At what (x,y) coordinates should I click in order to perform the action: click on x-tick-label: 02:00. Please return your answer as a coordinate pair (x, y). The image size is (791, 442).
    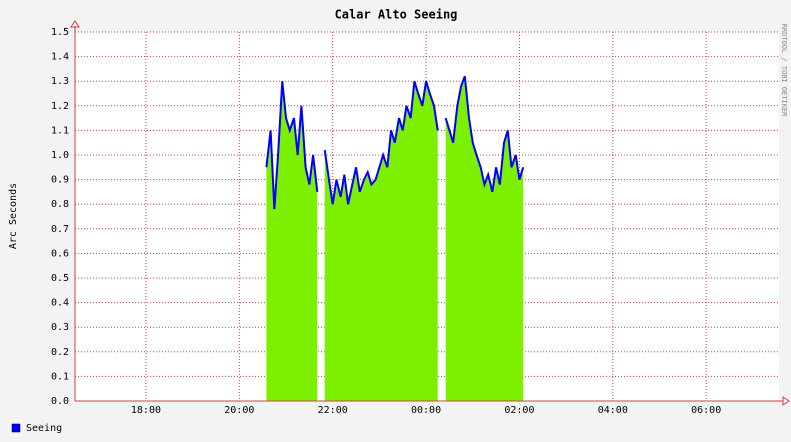
    Looking at the image, I should click on (519, 410).